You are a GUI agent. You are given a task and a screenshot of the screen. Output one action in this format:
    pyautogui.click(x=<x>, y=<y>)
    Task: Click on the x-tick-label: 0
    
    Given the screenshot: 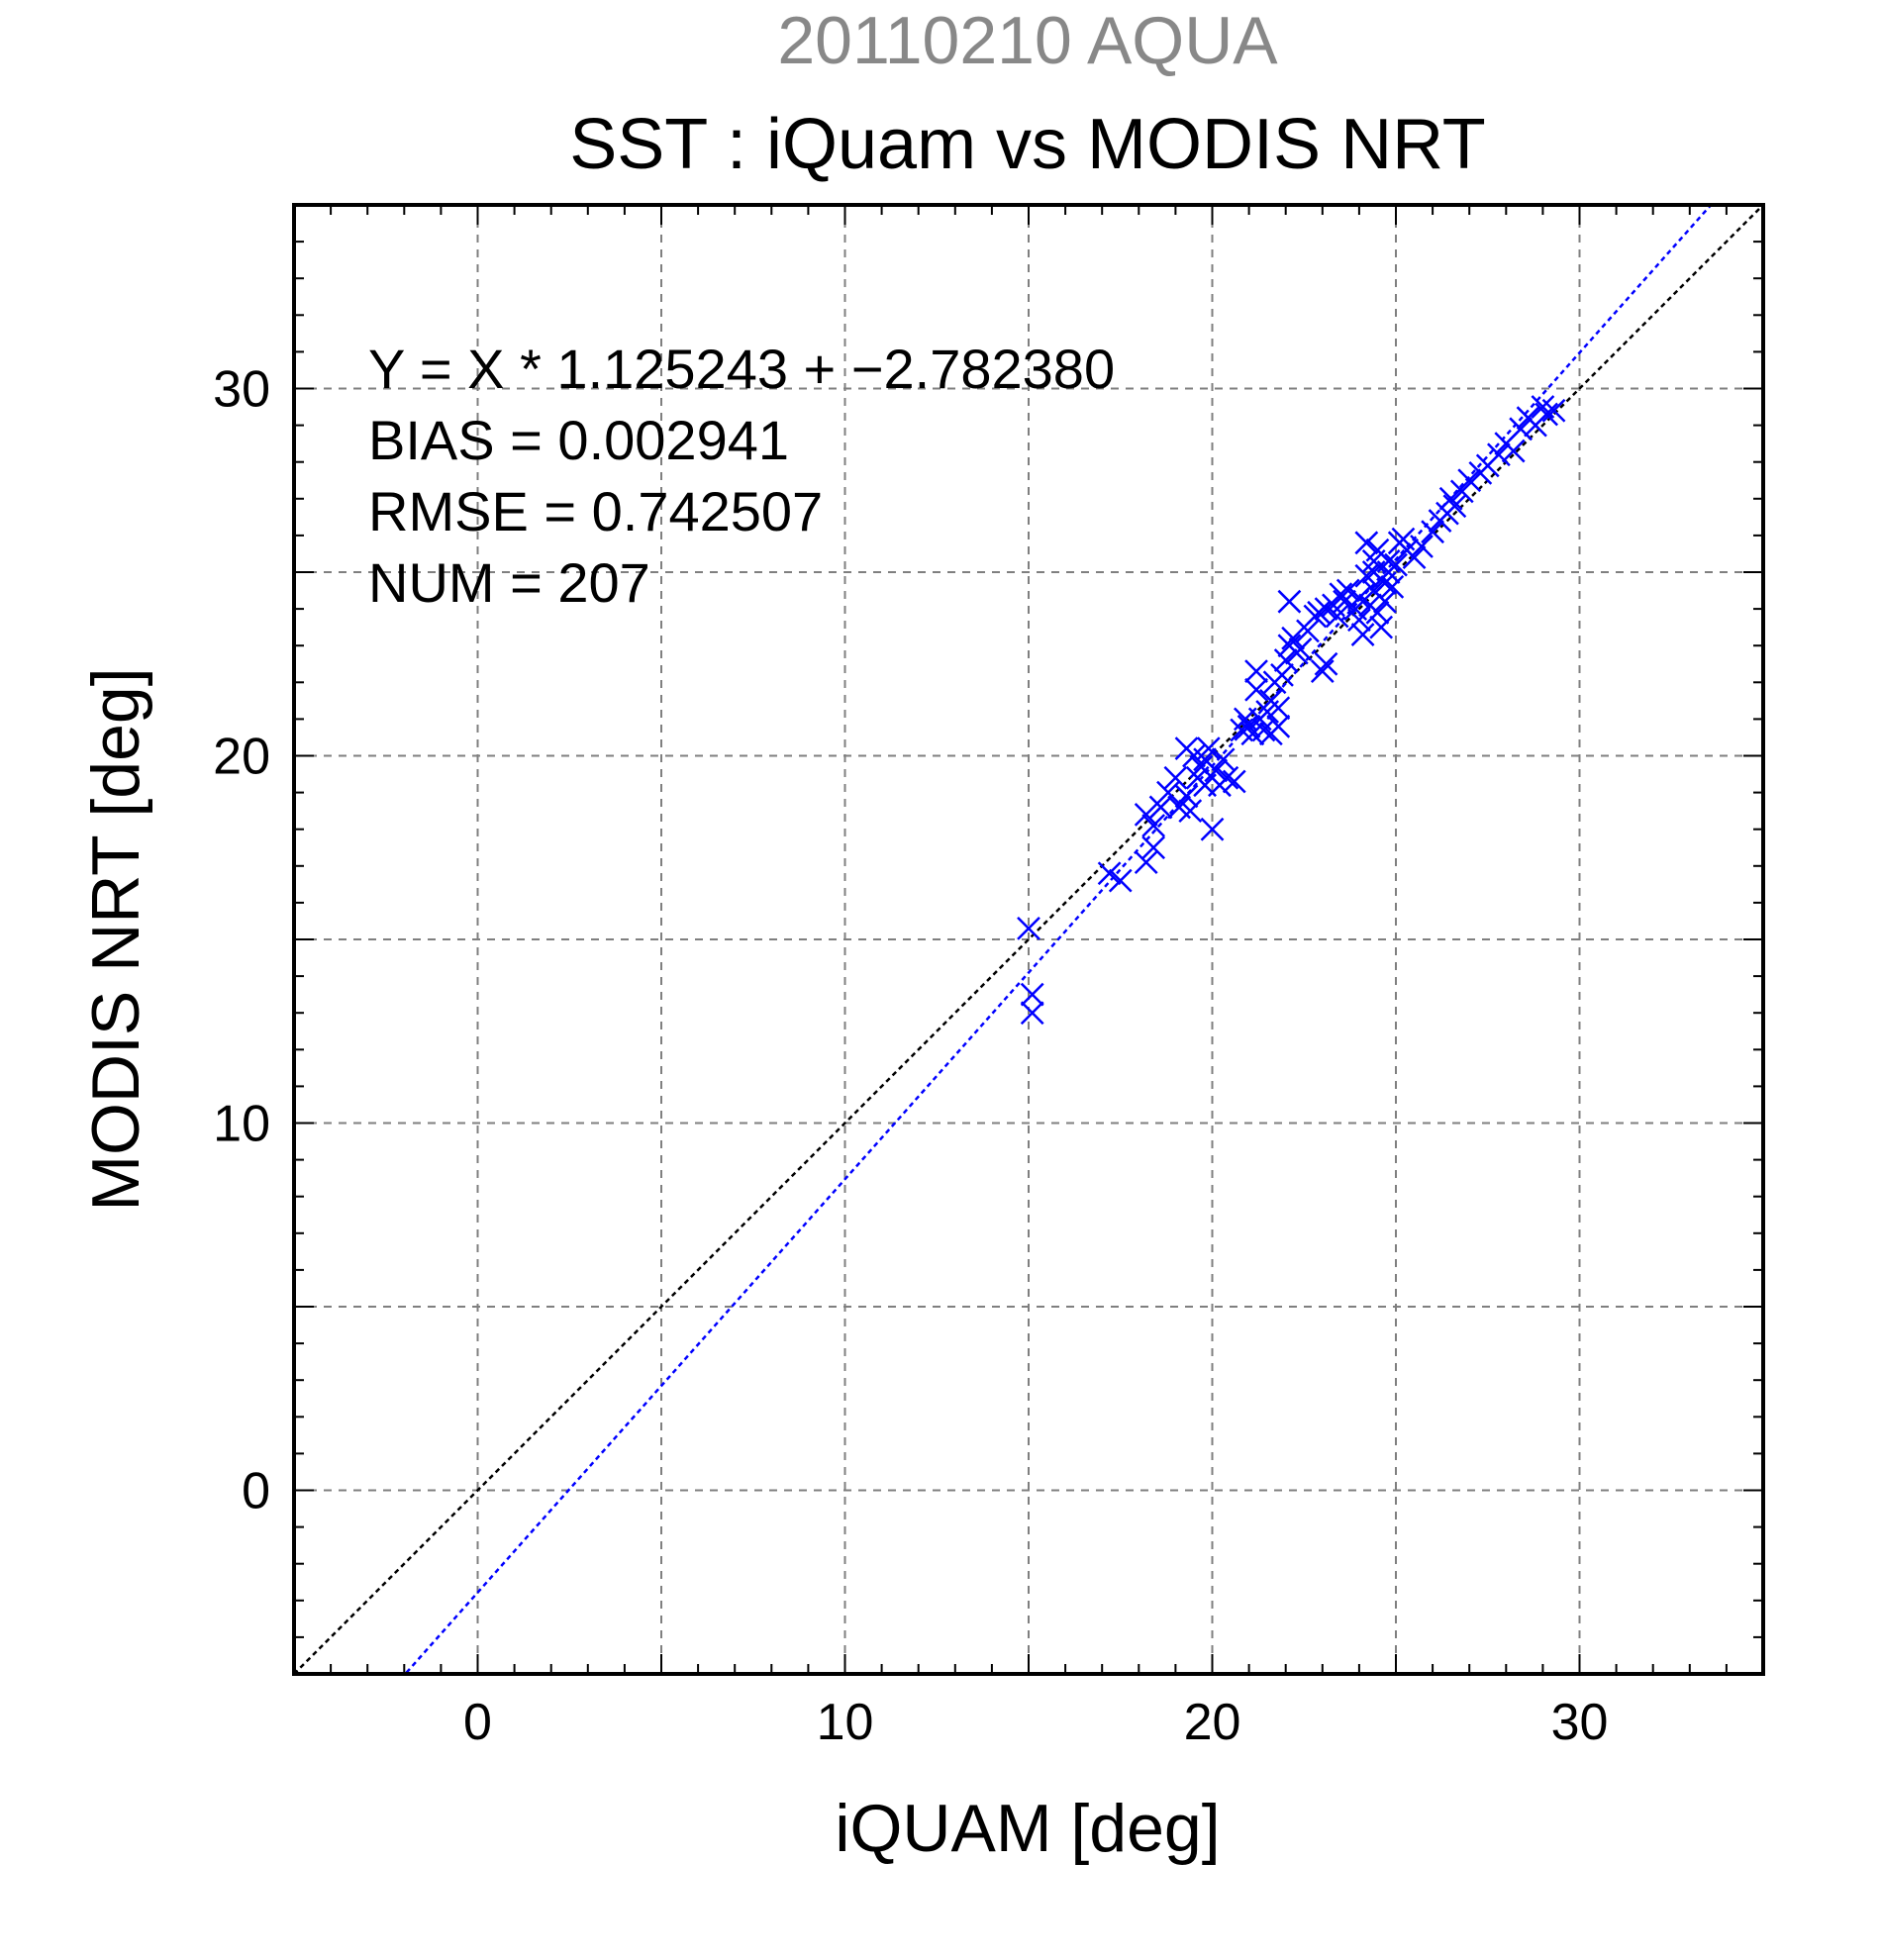 What is the action you would take?
    pyautogui.click(x=477, y=1722)
    